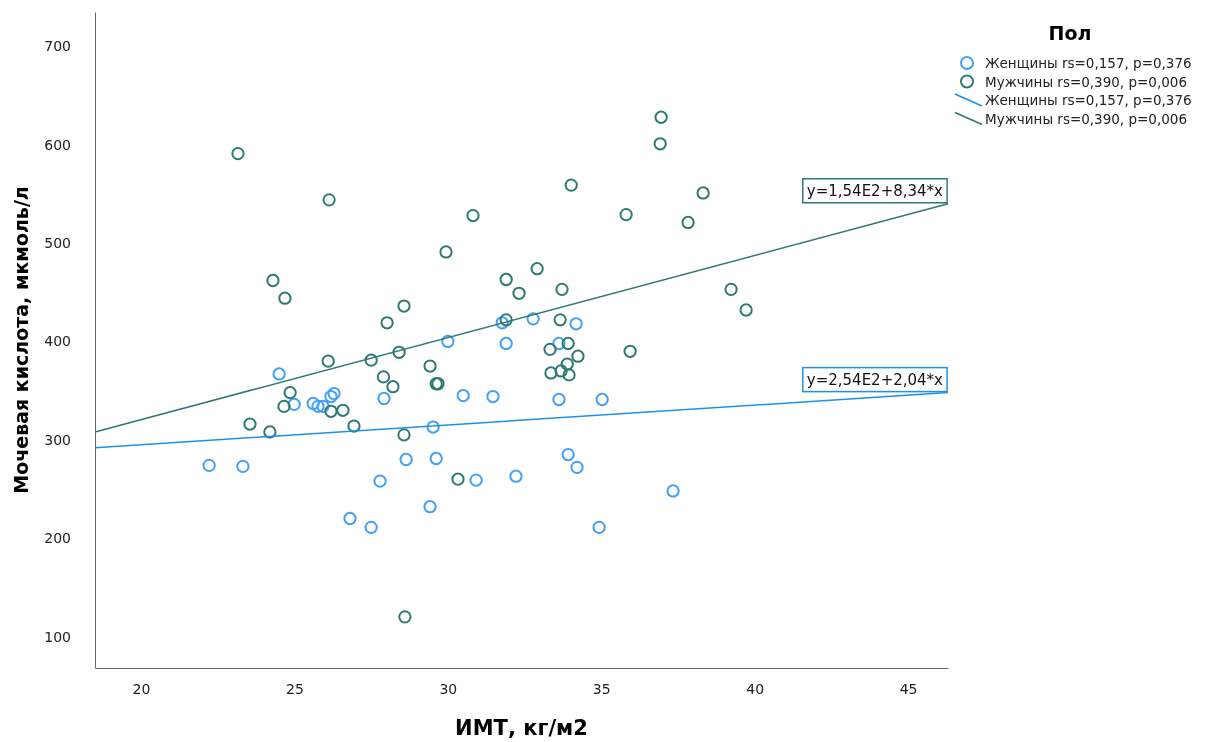 The width and height of the screenshot is (1224, 742). Describe the element at coordinates (875, 190) in the screenshot. I see `annotation: y=1,54E2+8,34*x` at that location.